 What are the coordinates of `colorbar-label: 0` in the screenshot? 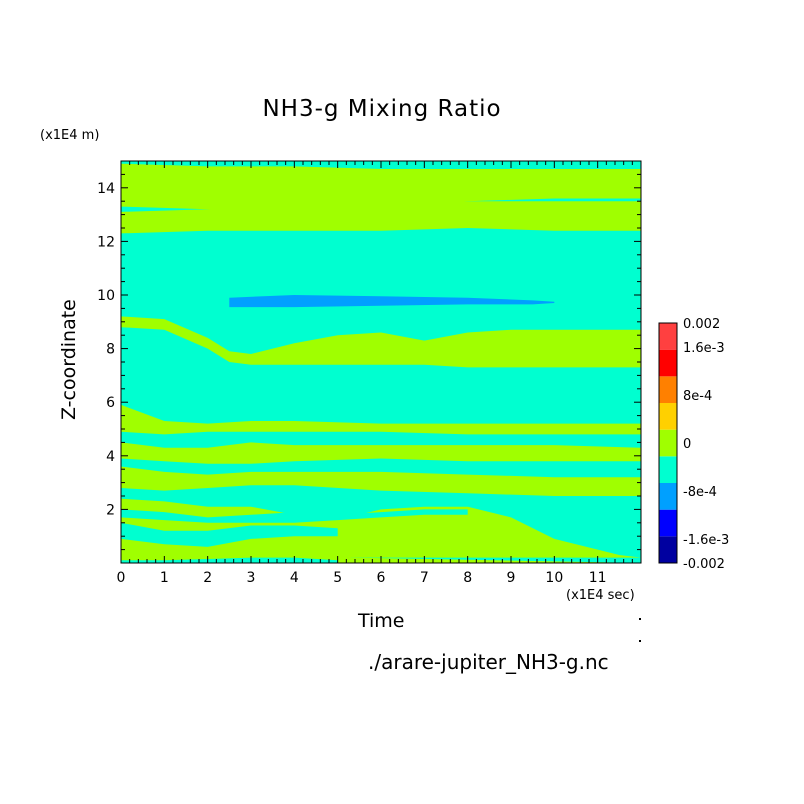 It's located at (687, 444).